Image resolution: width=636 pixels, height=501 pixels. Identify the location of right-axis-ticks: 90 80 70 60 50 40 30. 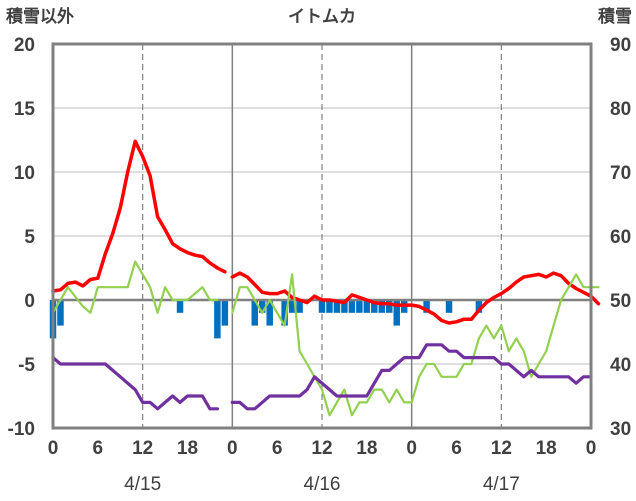
(620, 237).